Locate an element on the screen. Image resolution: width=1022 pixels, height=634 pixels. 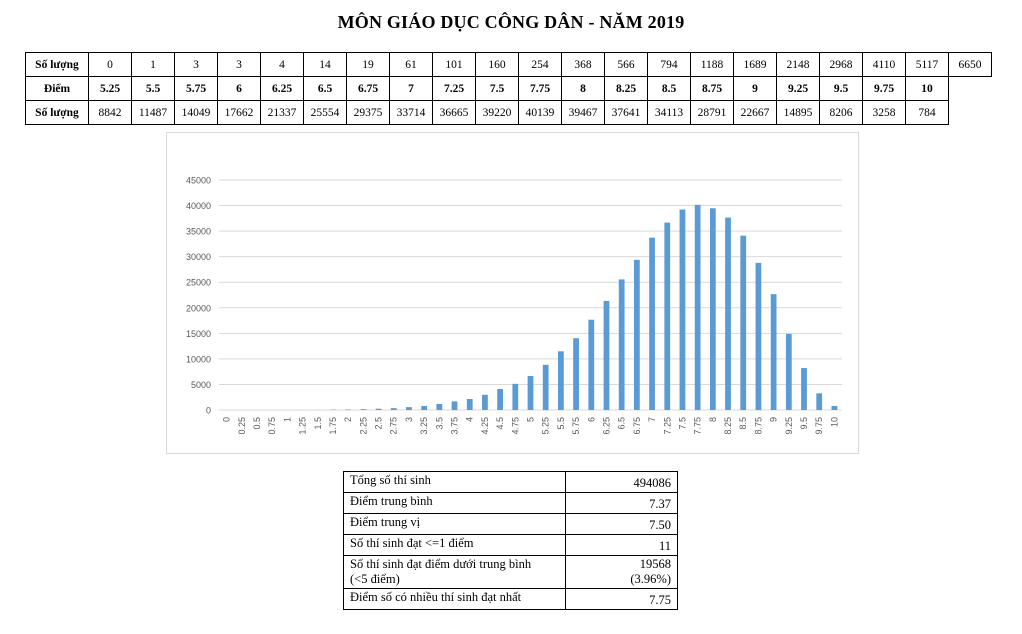
x-tick-label: 2.25 is located at coordinates (363, 426).